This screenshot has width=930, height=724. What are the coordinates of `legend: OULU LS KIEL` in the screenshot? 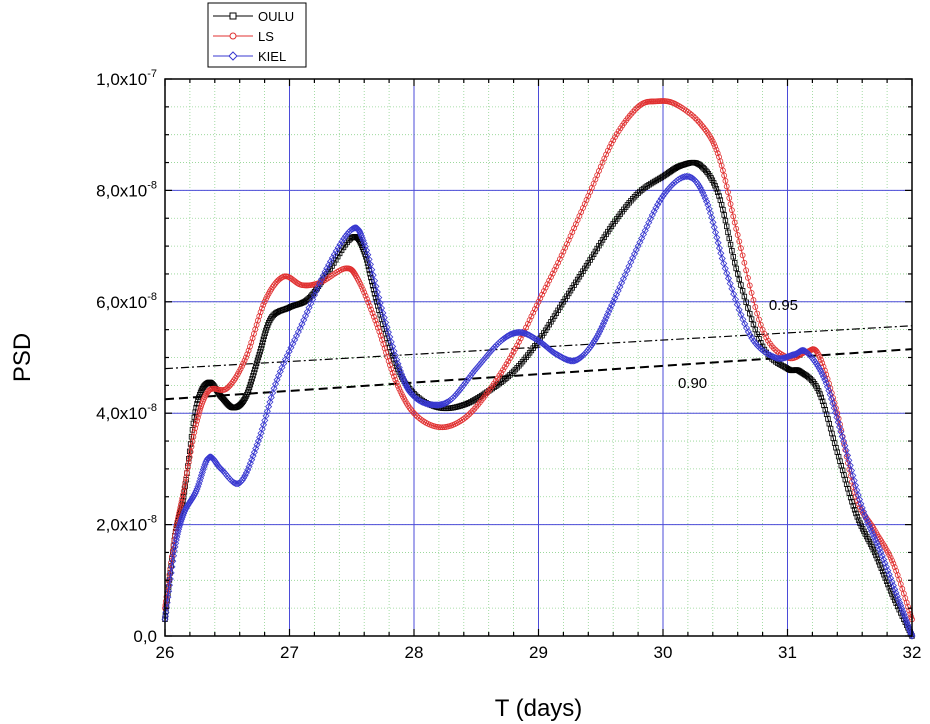 It's located at (257, 35).